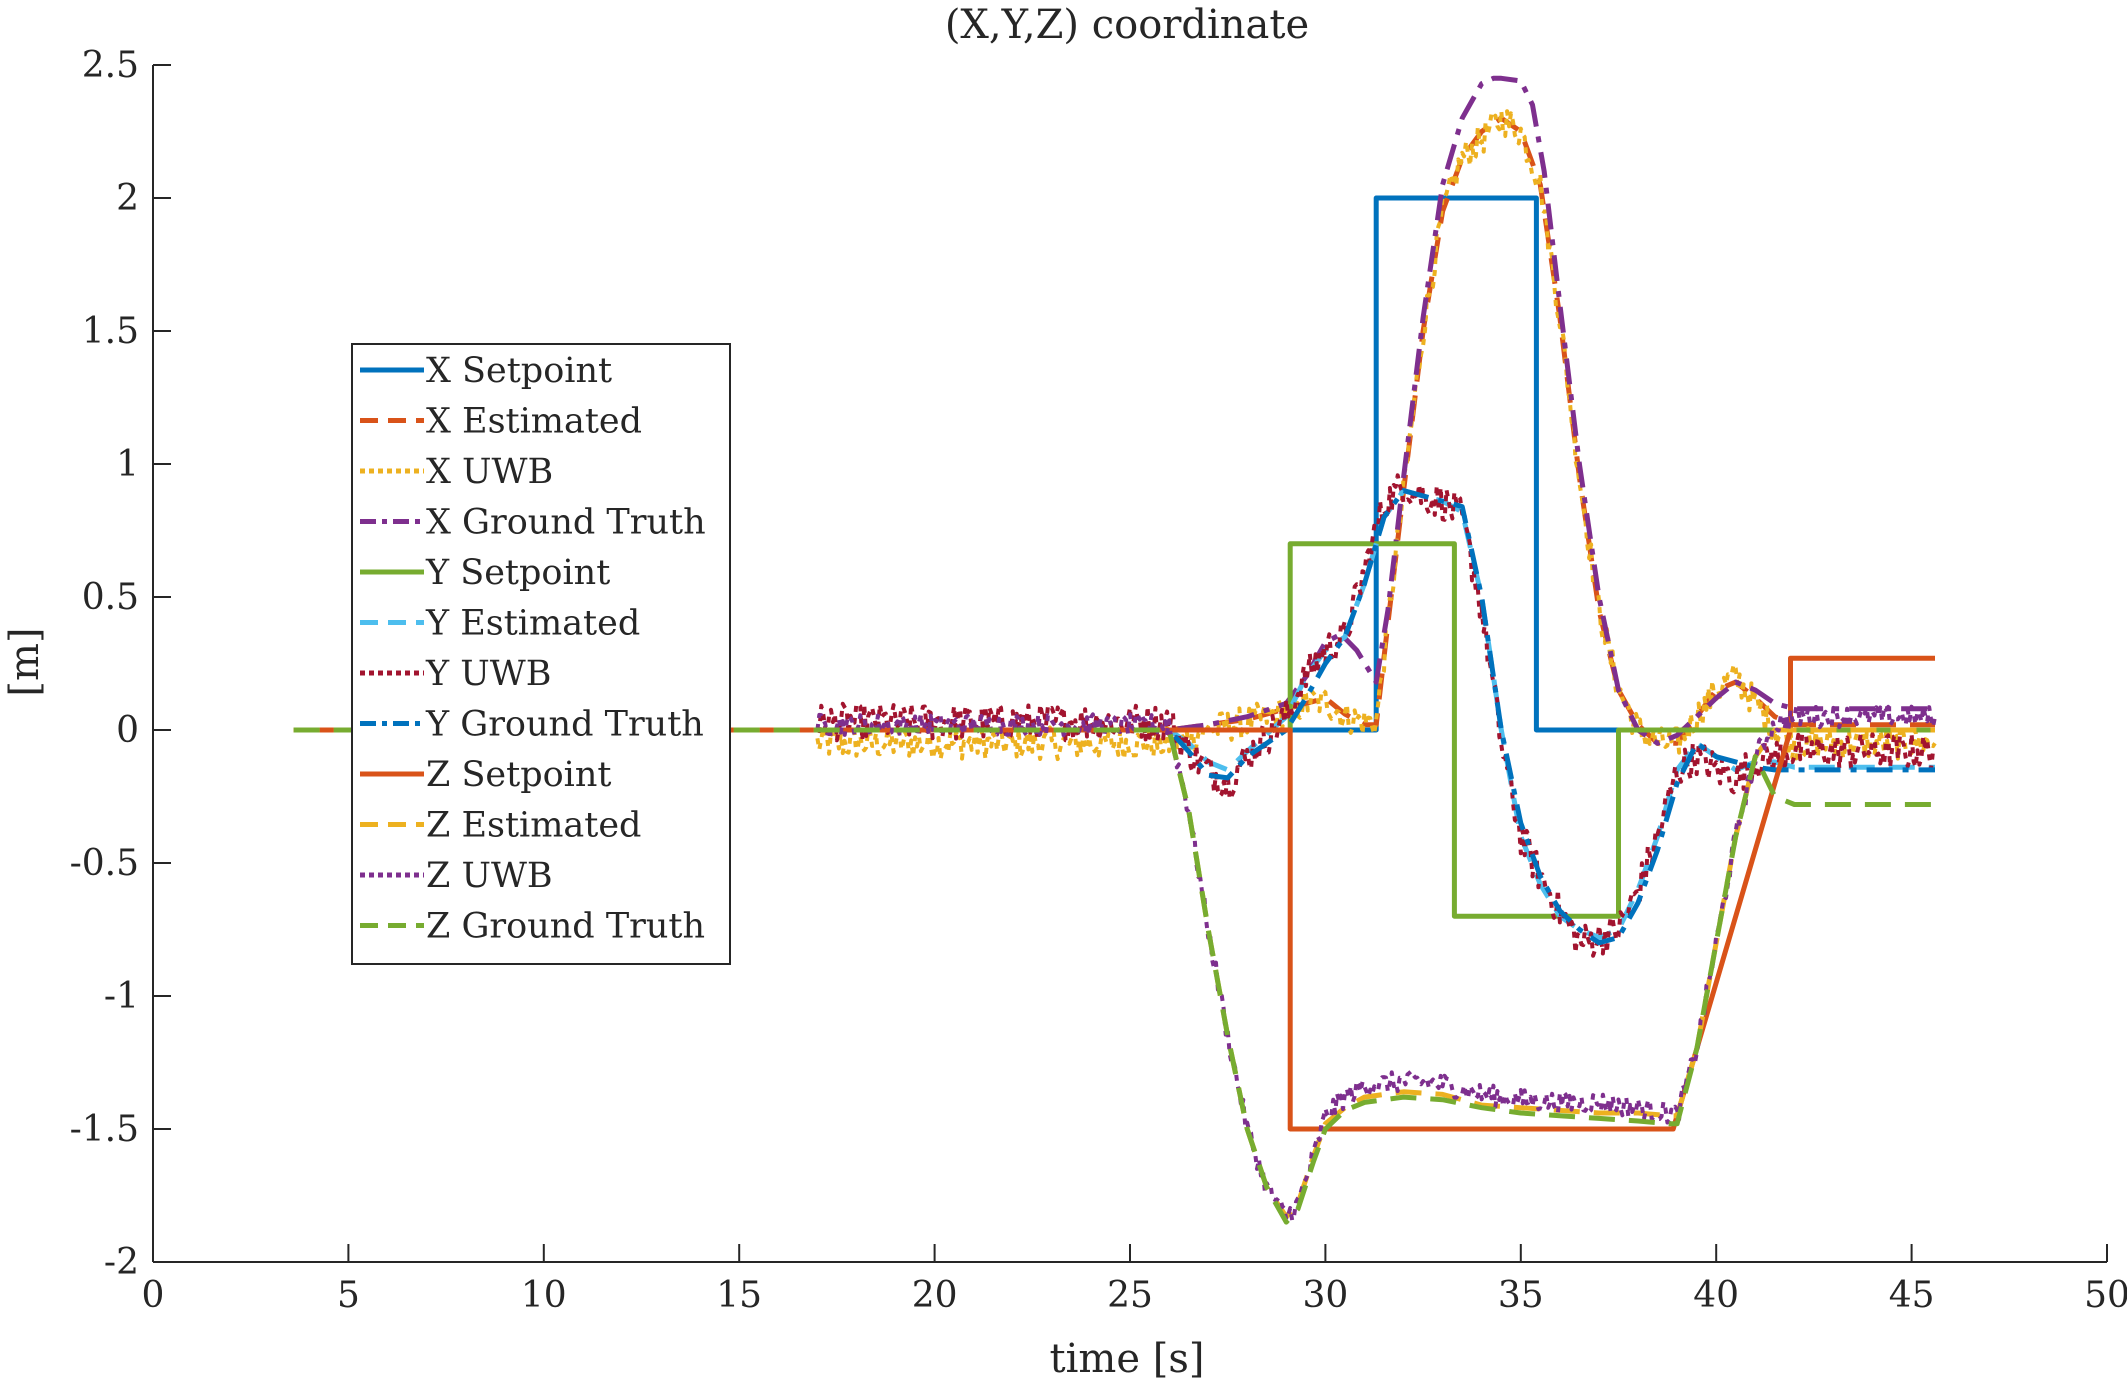 This screenshot has width=2127, height=1389. What do you see at coordinates (1325, 1295) in the screenshot?
I see `x-tick-label: 30` at bounding box center [1325, 1295].